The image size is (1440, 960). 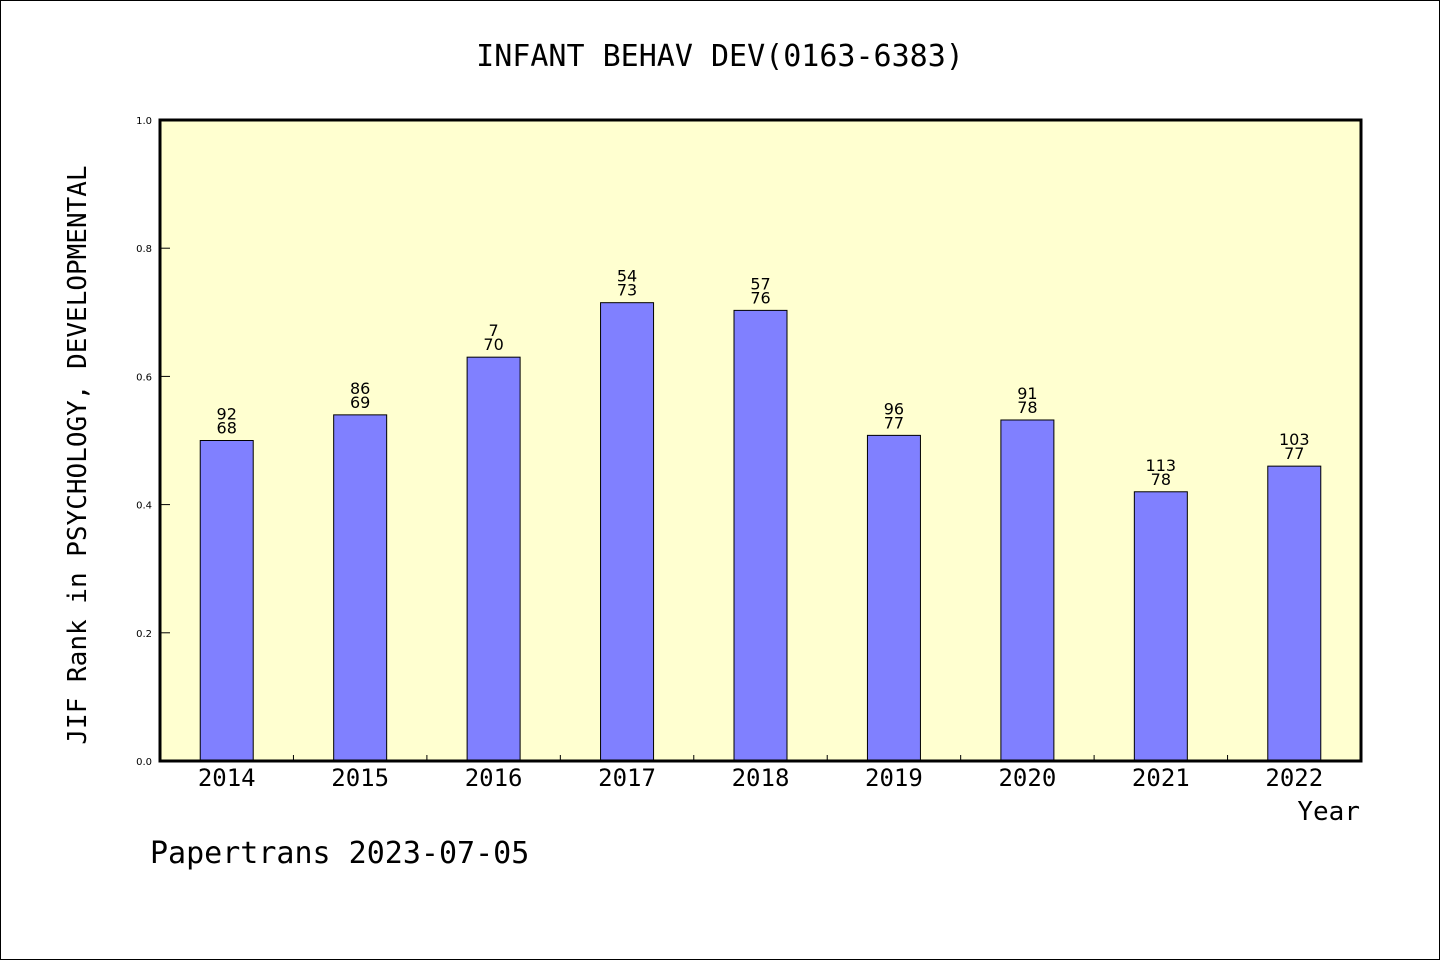 I want to click on bar-2021, so click(x=1160, y=626).